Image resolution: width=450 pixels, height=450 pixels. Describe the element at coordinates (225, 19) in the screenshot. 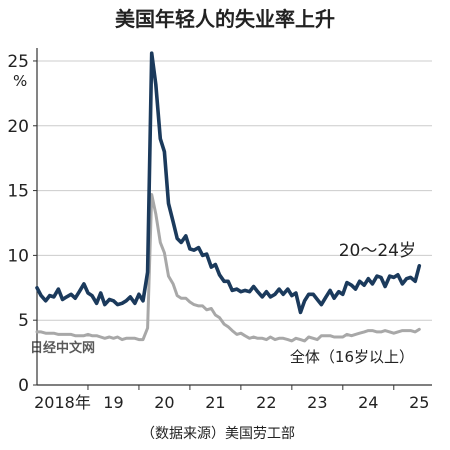

I see `chart-title: 美国年轻人的失业率上升` at that location.